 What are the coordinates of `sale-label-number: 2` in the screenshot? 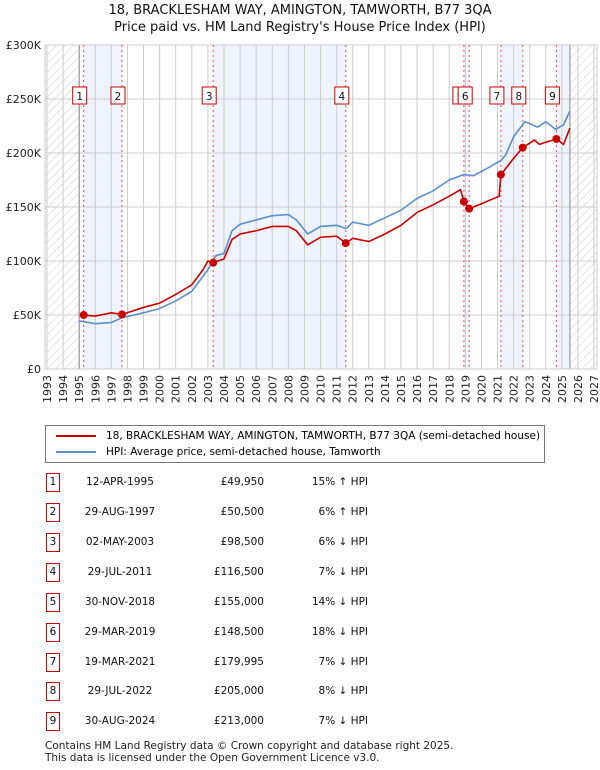 It's located at (118, 97).